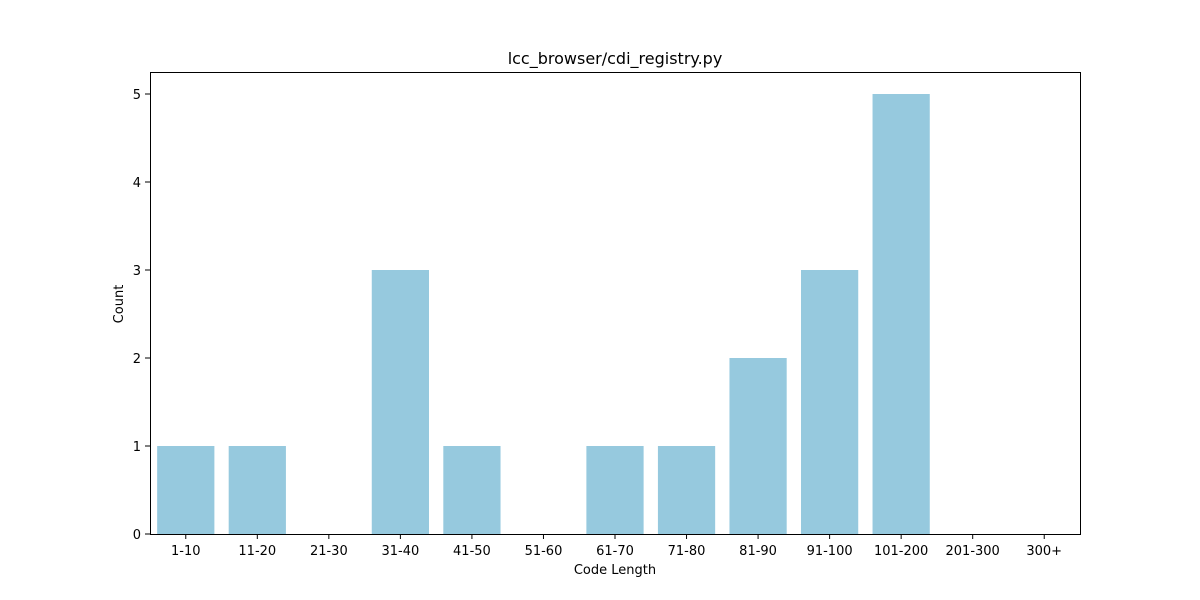 The height and width of the screenshot is (600, 1200). Describe the element at coordinates (1044, 551) in the screenshot. I see `x-tick-label: 300+` at that location.